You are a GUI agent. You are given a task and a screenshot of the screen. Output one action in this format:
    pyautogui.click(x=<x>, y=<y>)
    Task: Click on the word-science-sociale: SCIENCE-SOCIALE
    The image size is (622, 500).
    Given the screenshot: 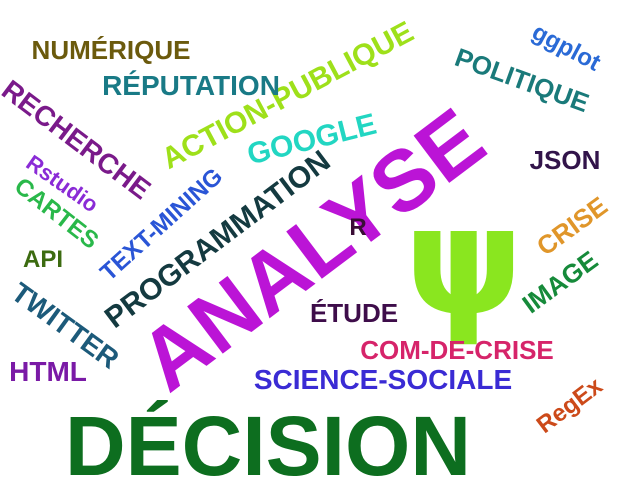 What is the action you would take?
    pyautogui.click(x=383, y=379)
    